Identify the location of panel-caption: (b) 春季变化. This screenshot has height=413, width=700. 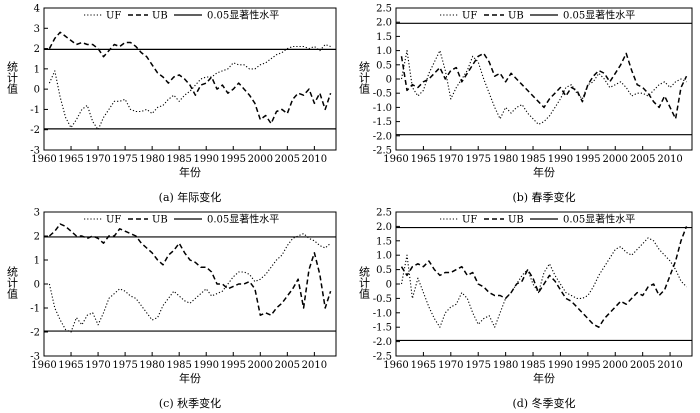
(543, 197).